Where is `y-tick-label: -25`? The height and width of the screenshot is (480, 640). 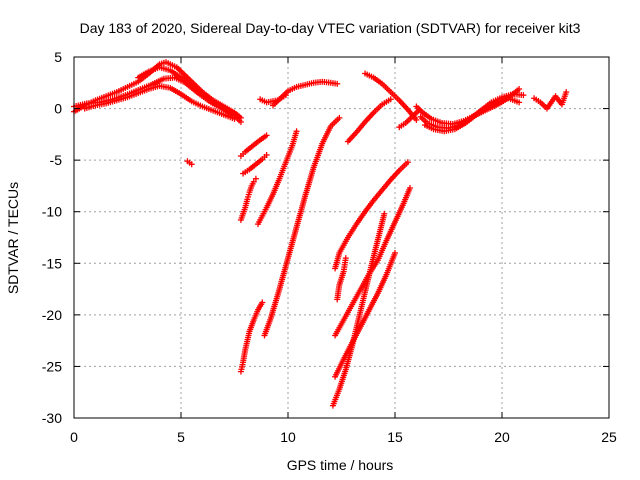 y-tick-label: -25 is located at coordinates (52, 366).